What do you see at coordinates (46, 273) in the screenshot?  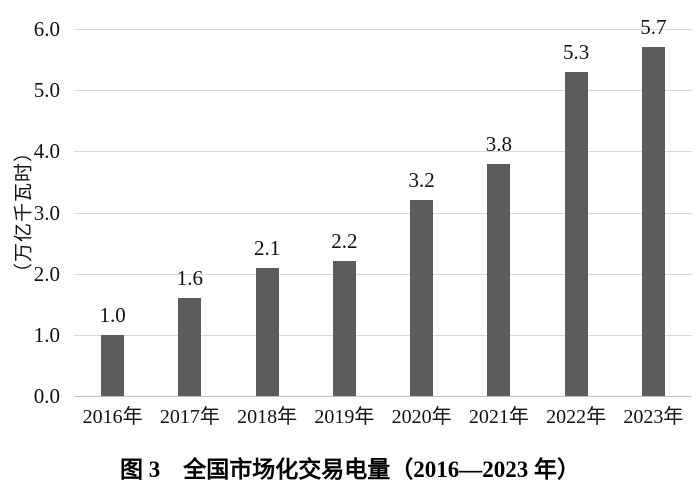 I see `y-tick-label: 2.0` at bounding box center [46, 273].